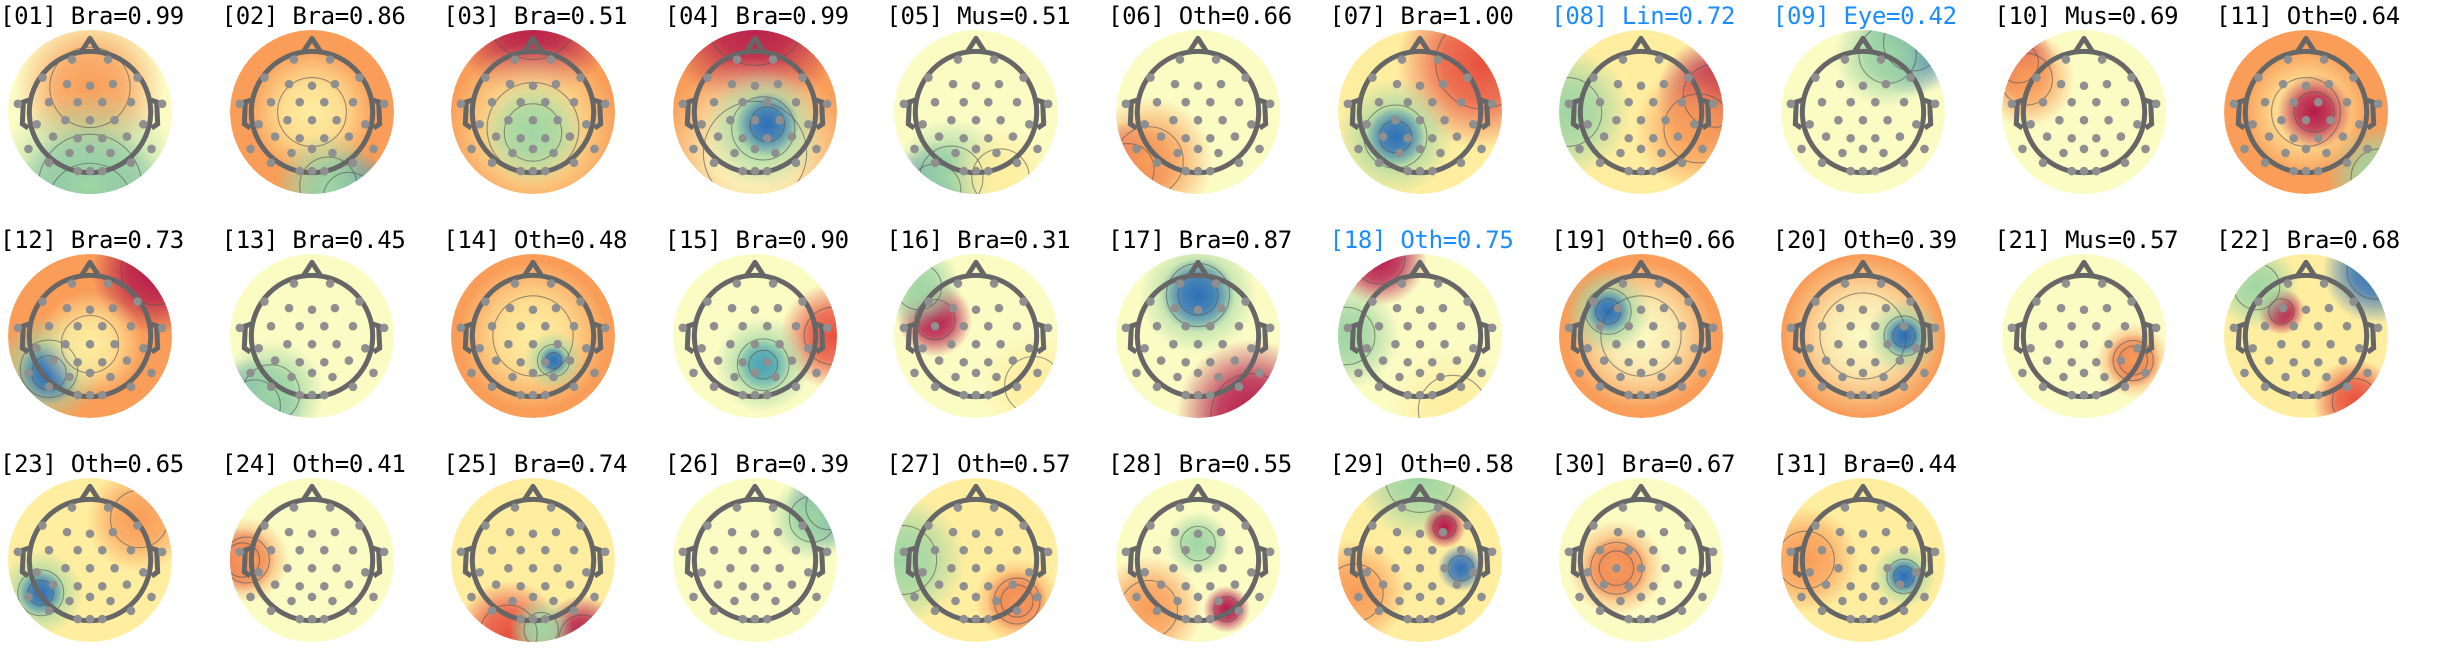  Describe the element at coordinates (2086, 240) in the screenshot. I see `component-label: [21] Mus=0.57` at that location.